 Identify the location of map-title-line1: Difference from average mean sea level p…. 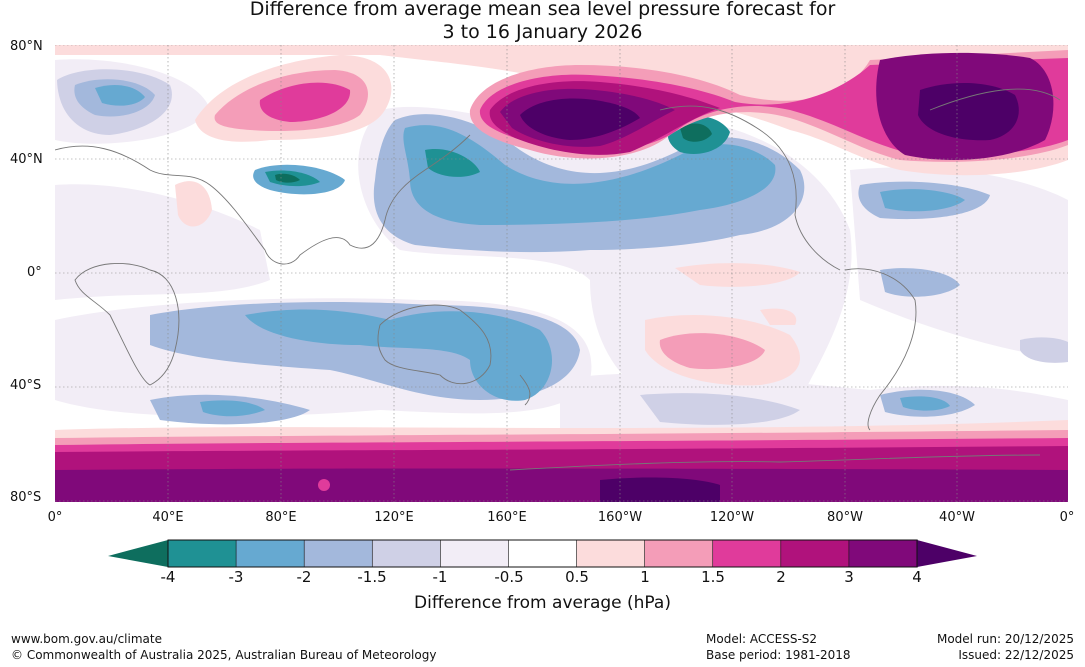
(542, 10).